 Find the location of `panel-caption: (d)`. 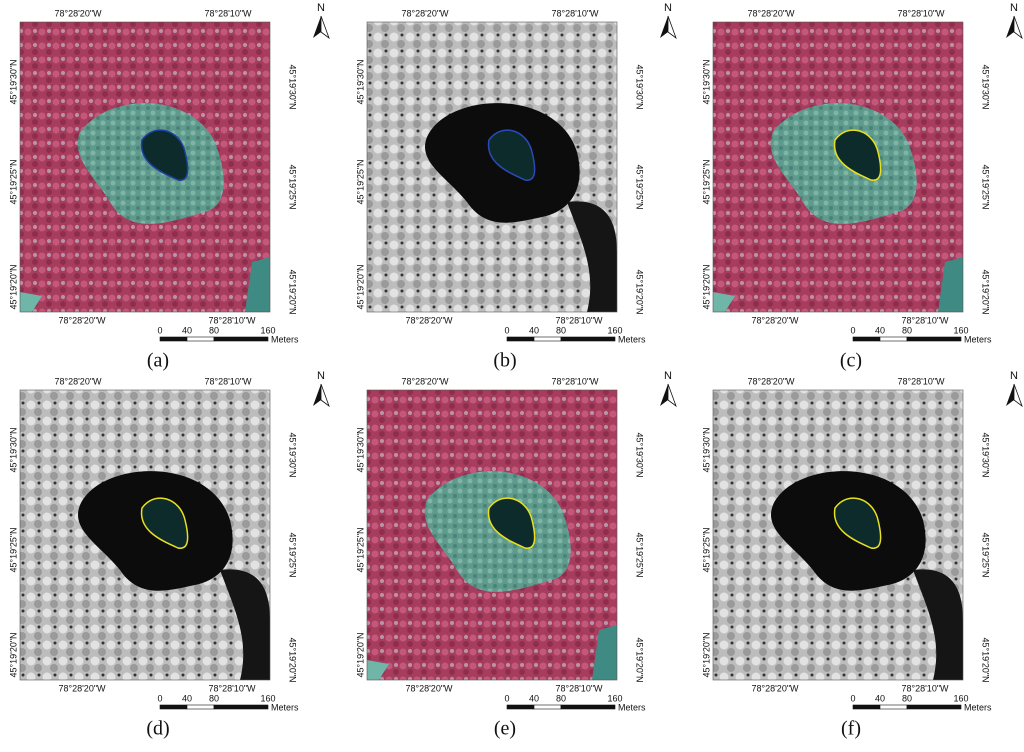

panel-caption: (d) is located at coordinates (157, 729).